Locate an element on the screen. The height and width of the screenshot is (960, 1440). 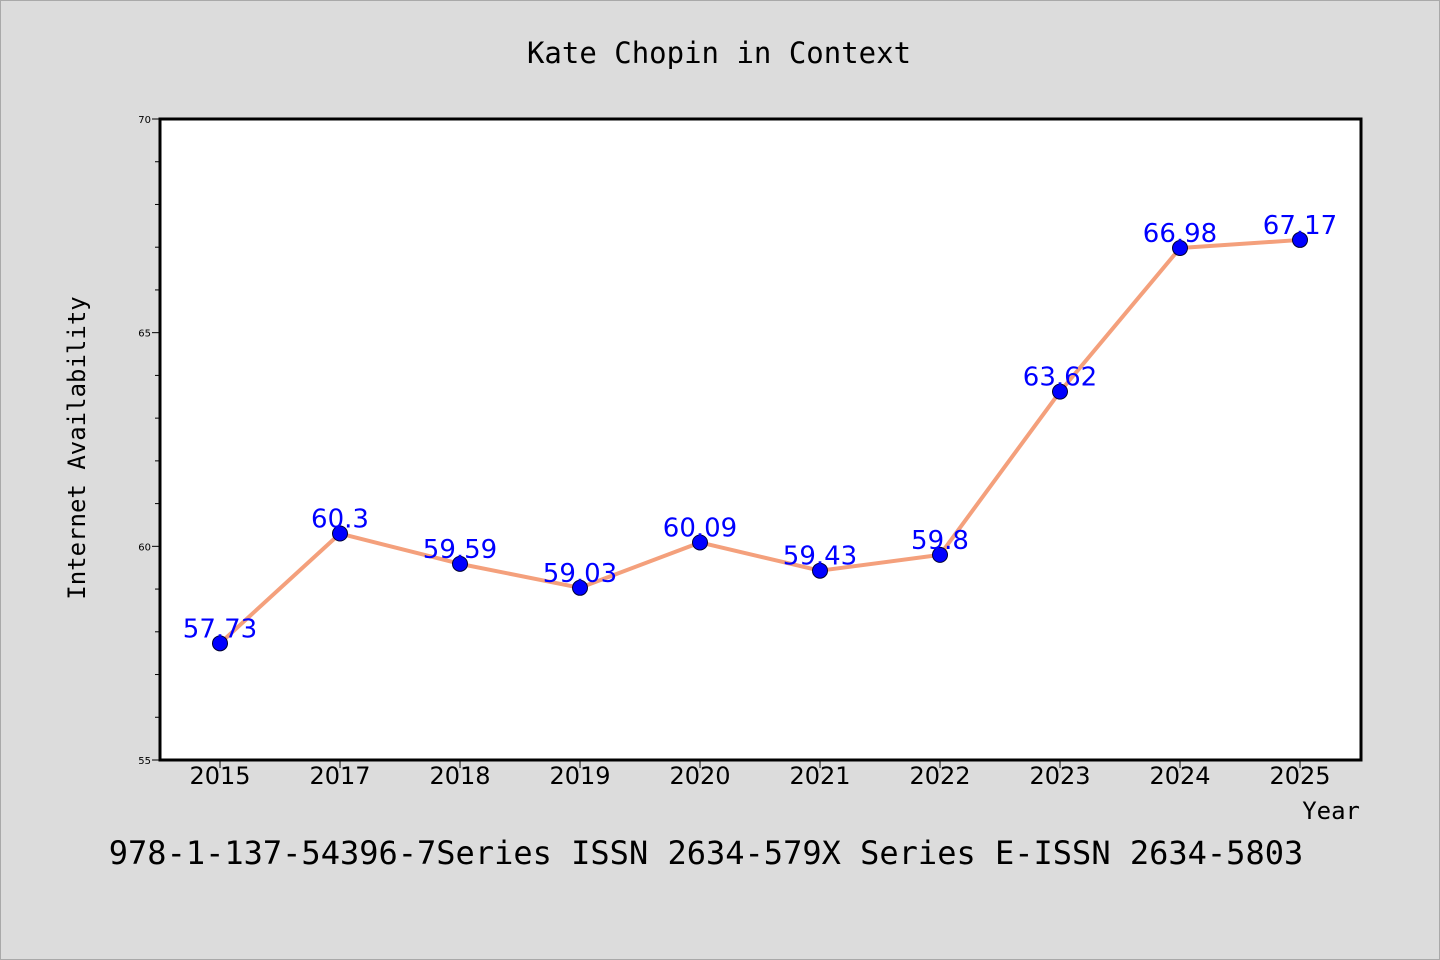
chart-title: Kate Chopin in Context is located at coordinates (719, 53).